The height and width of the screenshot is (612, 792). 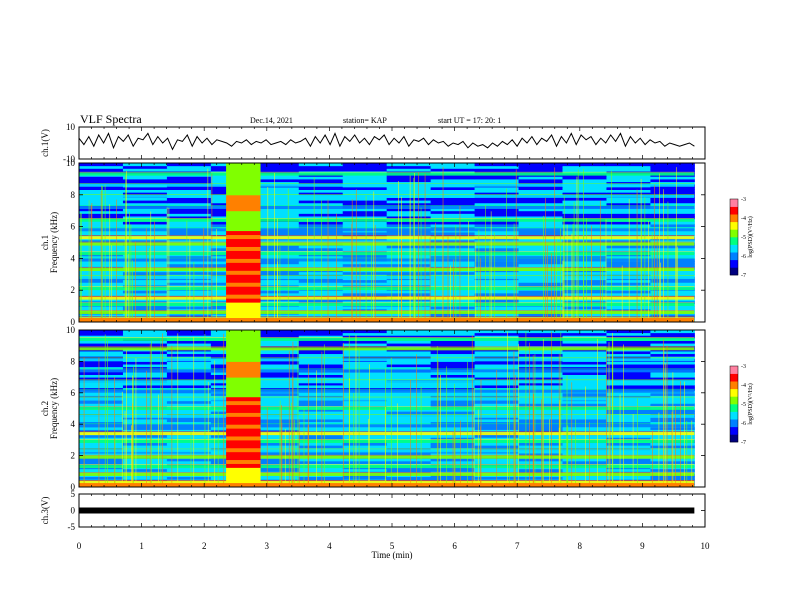 What do you see at coordinates (743, 276) in the screenshot?
I see `ch1-spec-colorbar-tick: -7` at bounding box center [743, 276].